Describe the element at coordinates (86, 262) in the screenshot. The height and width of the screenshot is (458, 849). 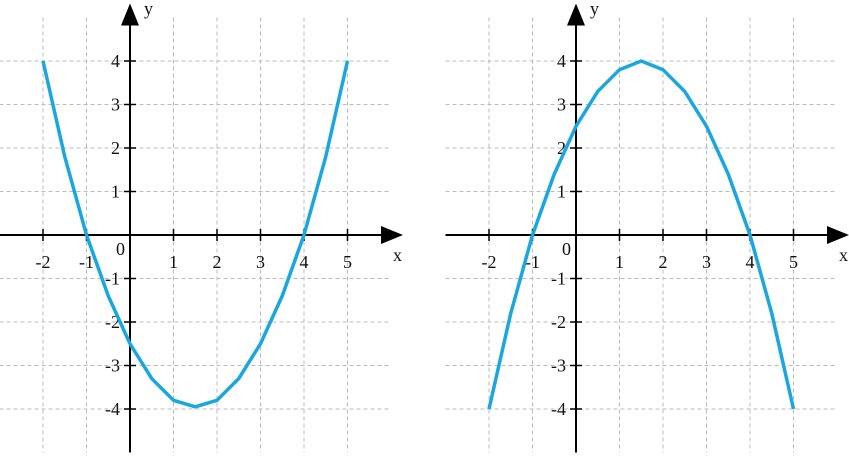
I see `x-tick-label: -1` at that location.